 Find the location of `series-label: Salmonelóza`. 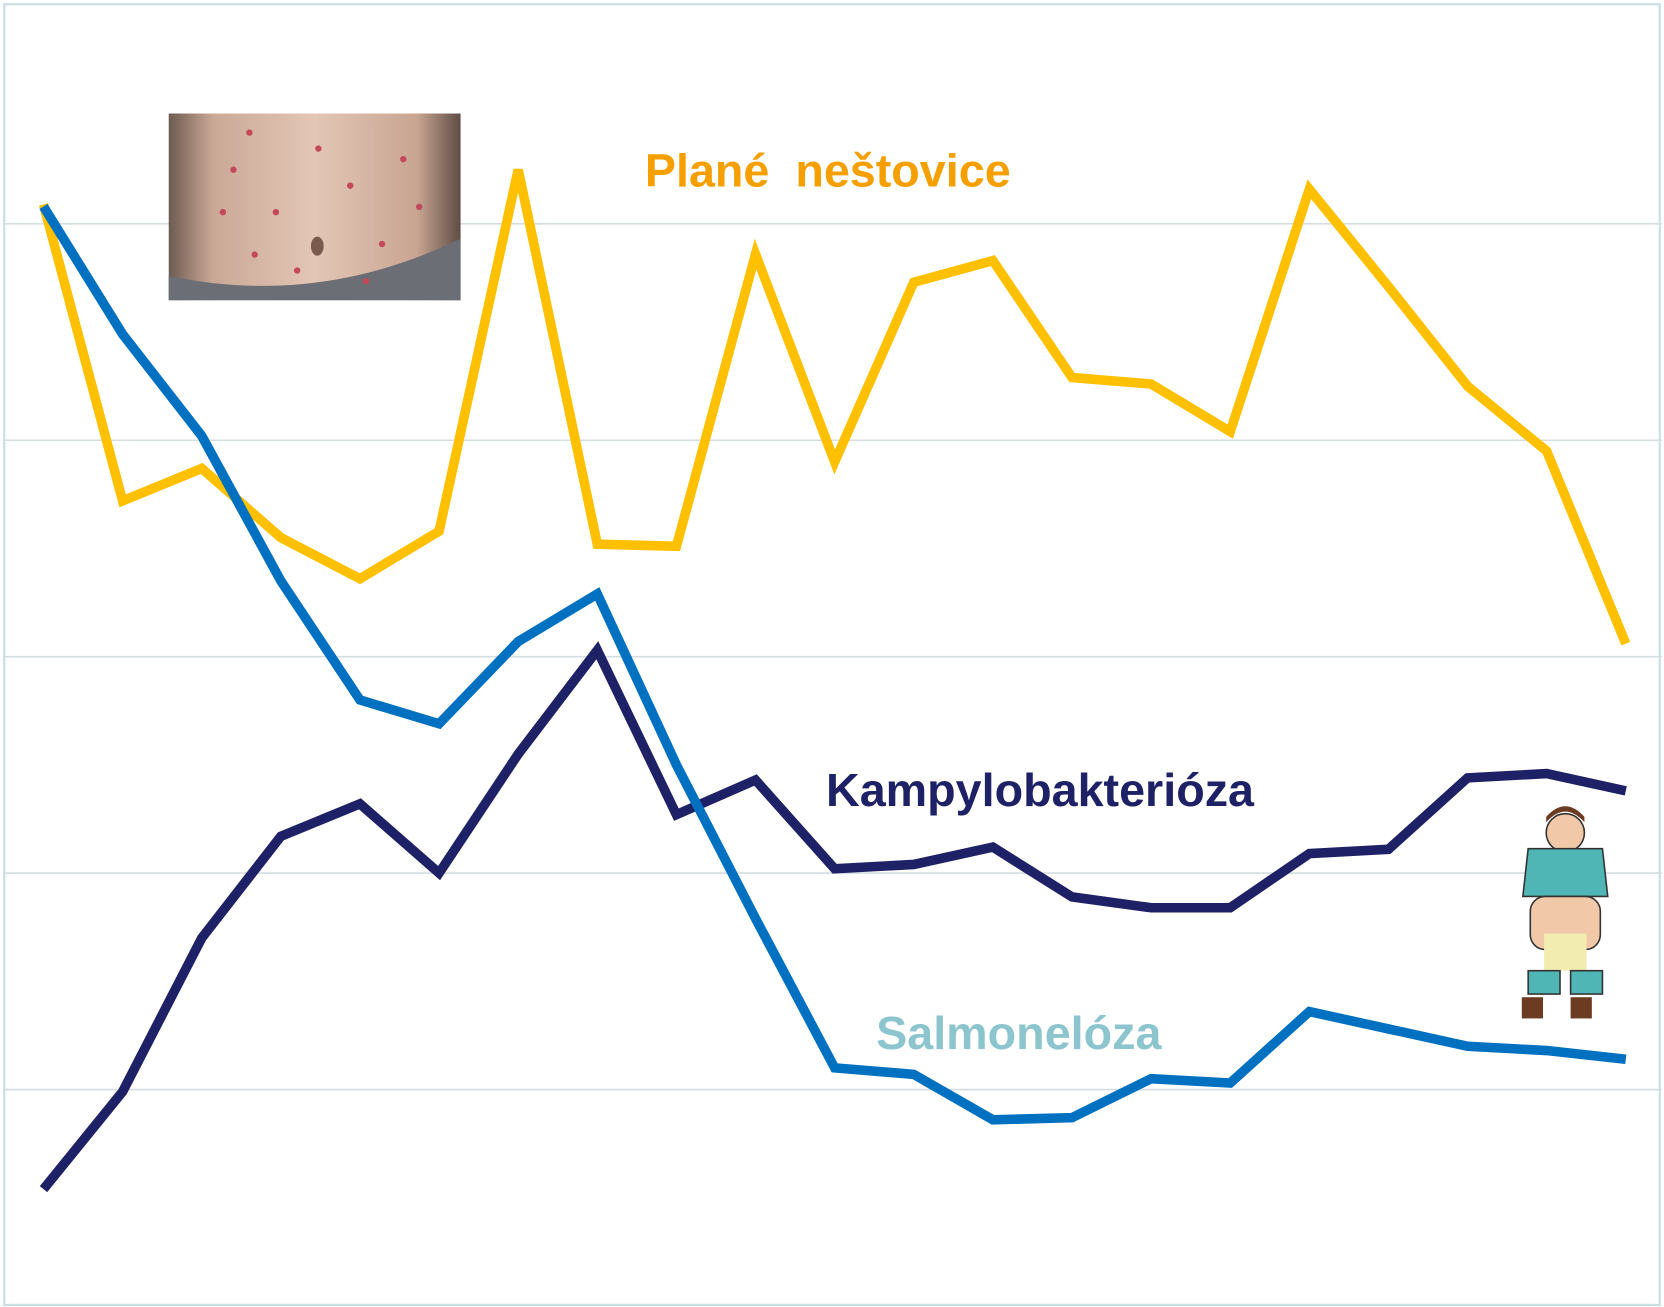

series-label: Salmonelóza is located at coordinates (1019, 1033).